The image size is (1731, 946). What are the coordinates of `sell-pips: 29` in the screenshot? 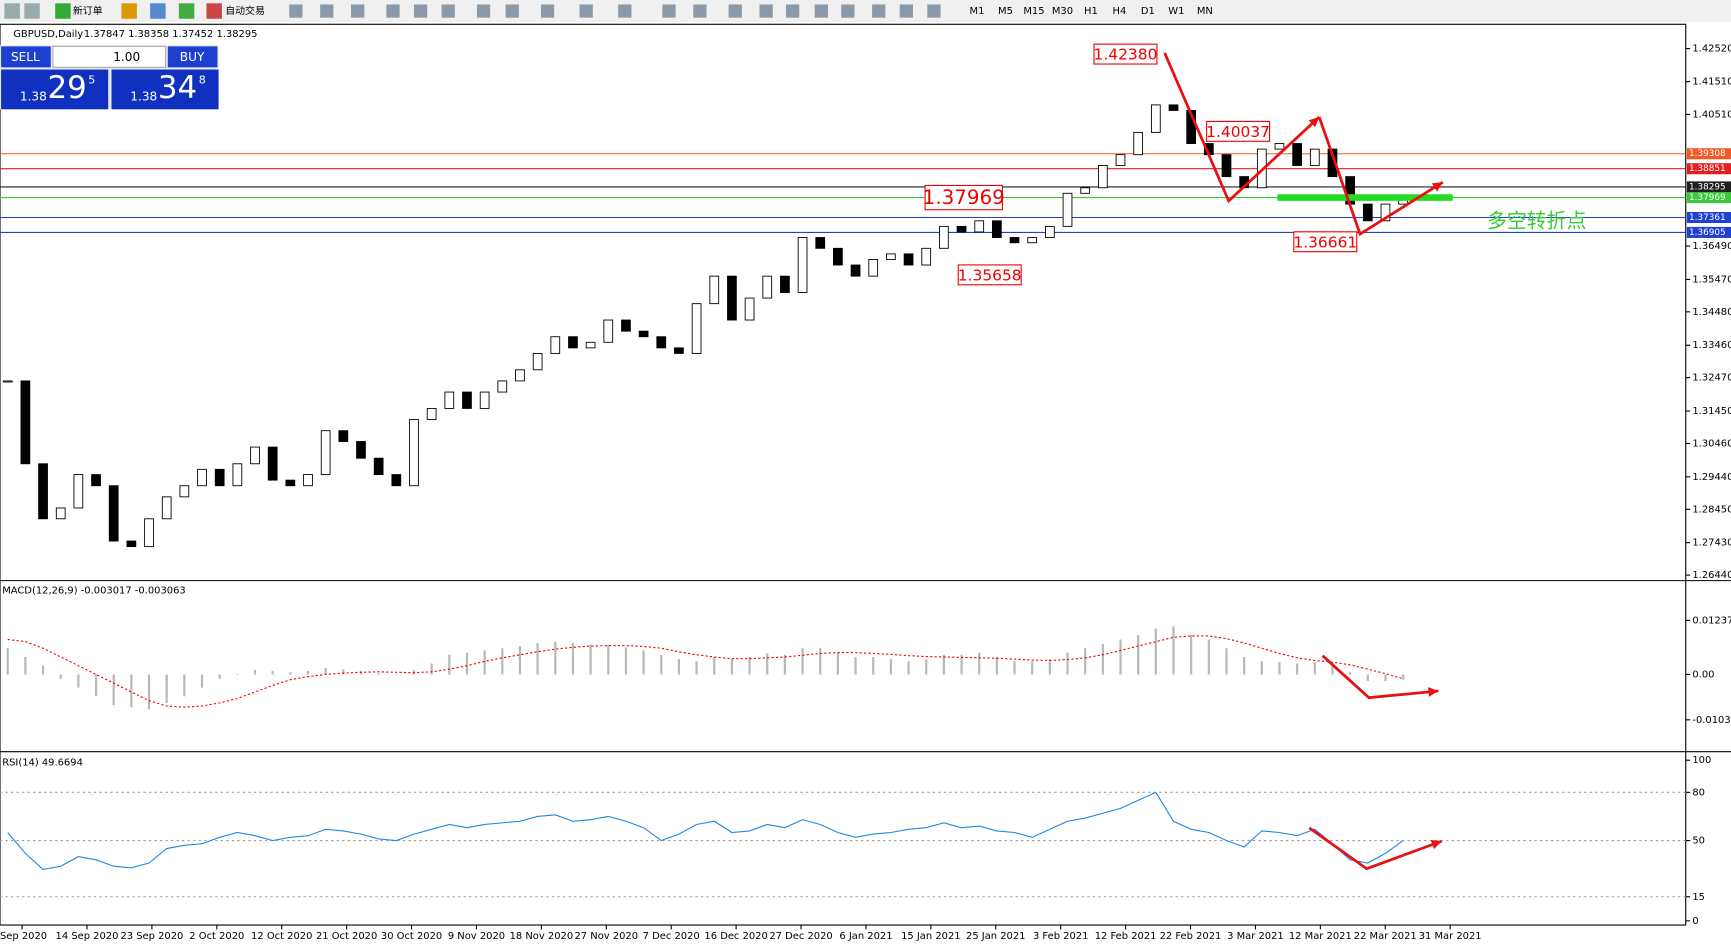 It's located at (66, 88).